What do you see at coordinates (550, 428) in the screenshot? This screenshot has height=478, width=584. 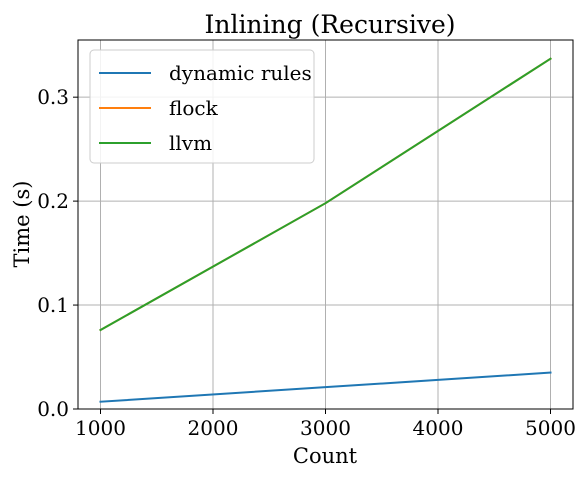 I see `x-tick-label: 5000` at bounding box center [550, 428].